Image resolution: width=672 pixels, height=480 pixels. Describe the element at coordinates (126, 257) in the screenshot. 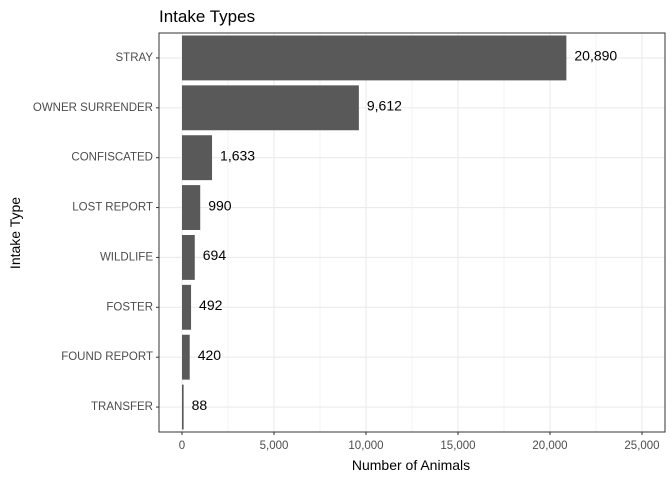

I see `y-tick-label: WILDLIFE` at that location.